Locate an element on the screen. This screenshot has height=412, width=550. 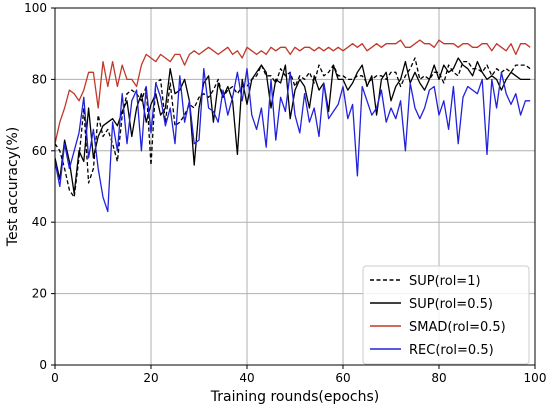
x-tick-label: 20 is located at coordinates (150, 378).